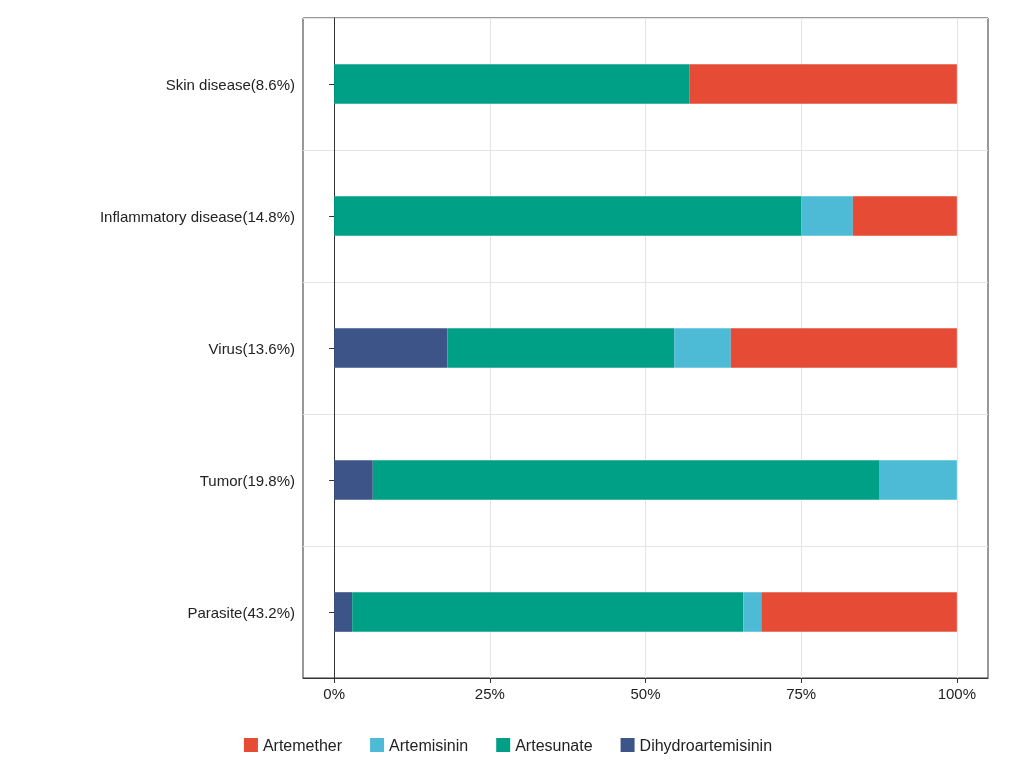 The image size is (1017, 766). Describe the element at coordinates (429, 745) in the screenshot. I see `legend-label: Artemisinin` at that location.